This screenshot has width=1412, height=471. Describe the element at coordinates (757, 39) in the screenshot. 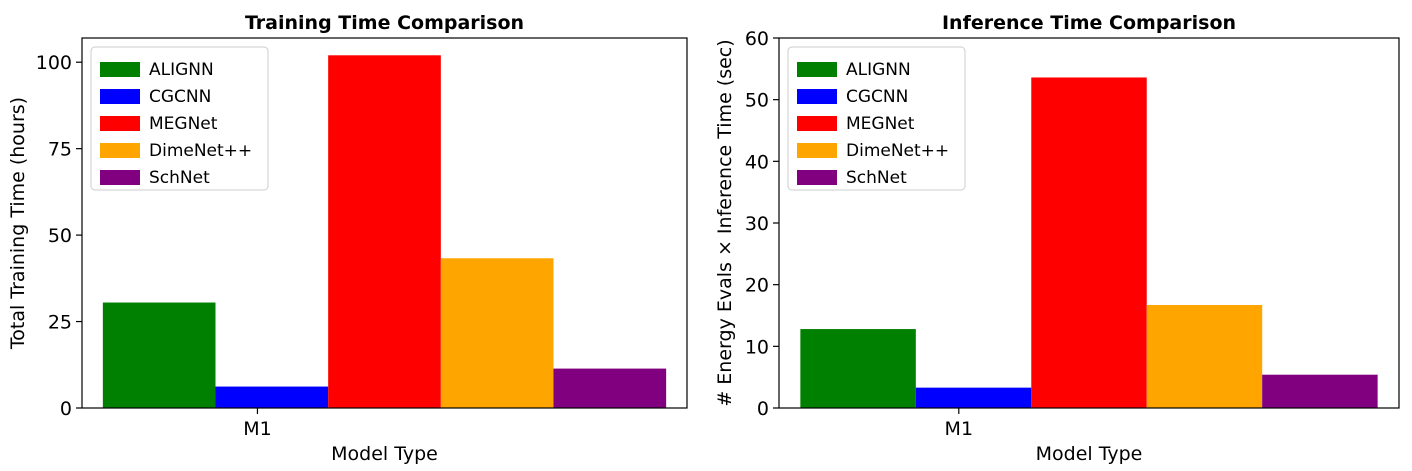

I see `y-tick-label: 60` at that location.